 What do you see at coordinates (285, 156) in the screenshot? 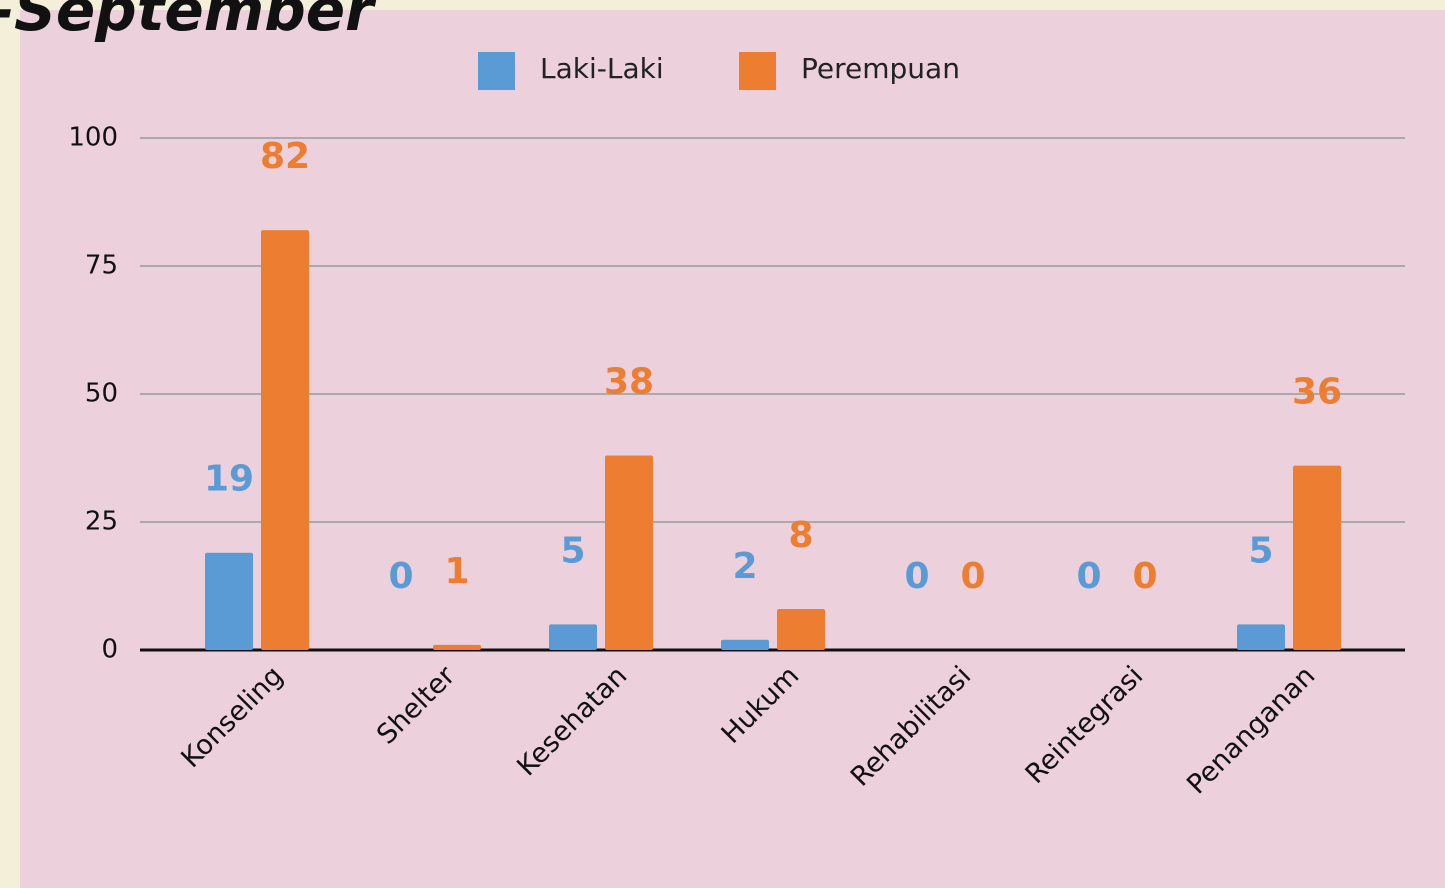
I see `data-label: 82` at bounding box center [285, 156].